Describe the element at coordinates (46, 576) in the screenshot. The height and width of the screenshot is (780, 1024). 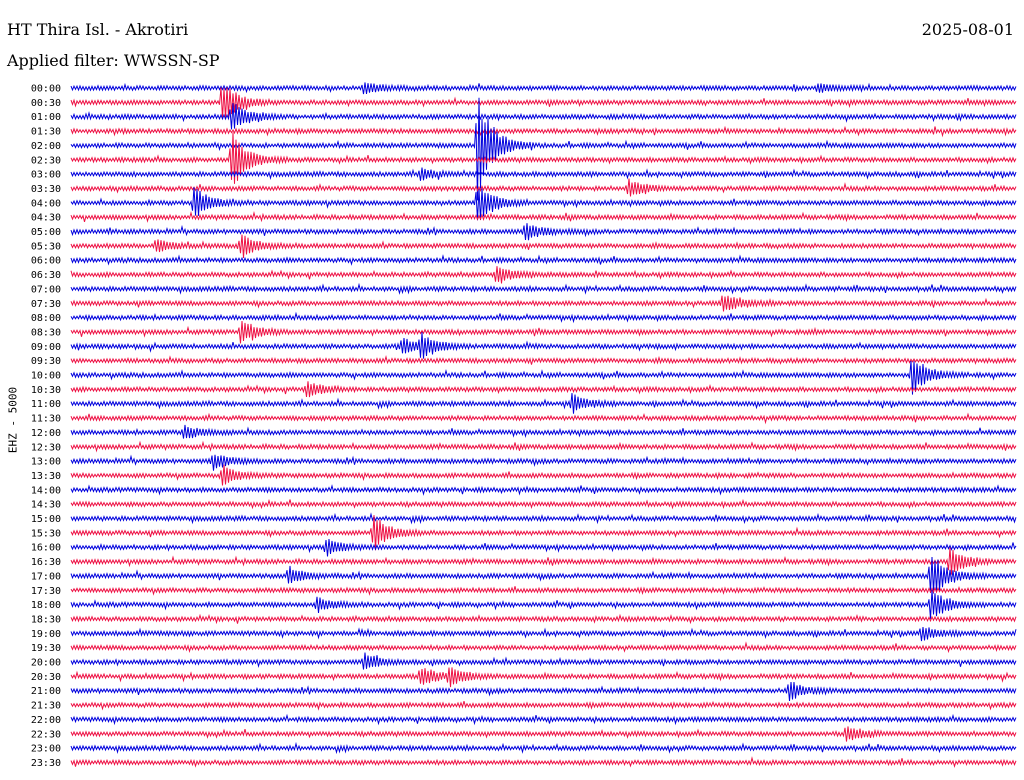
I see `time-tick-label: 17:00` at that location.